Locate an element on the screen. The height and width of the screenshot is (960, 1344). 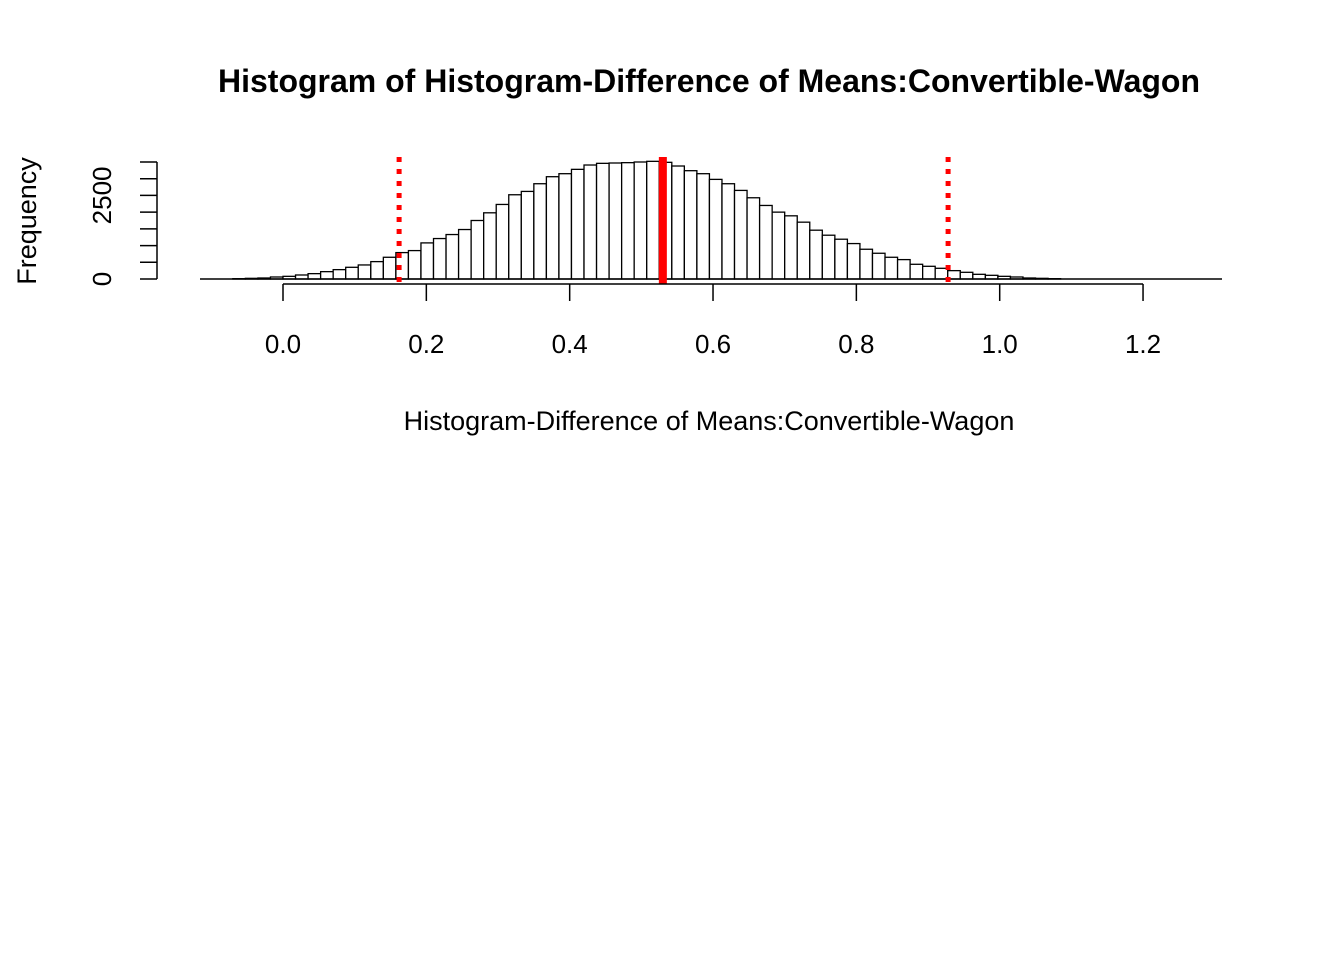
reference-lines is located at coordinates (673, 220).